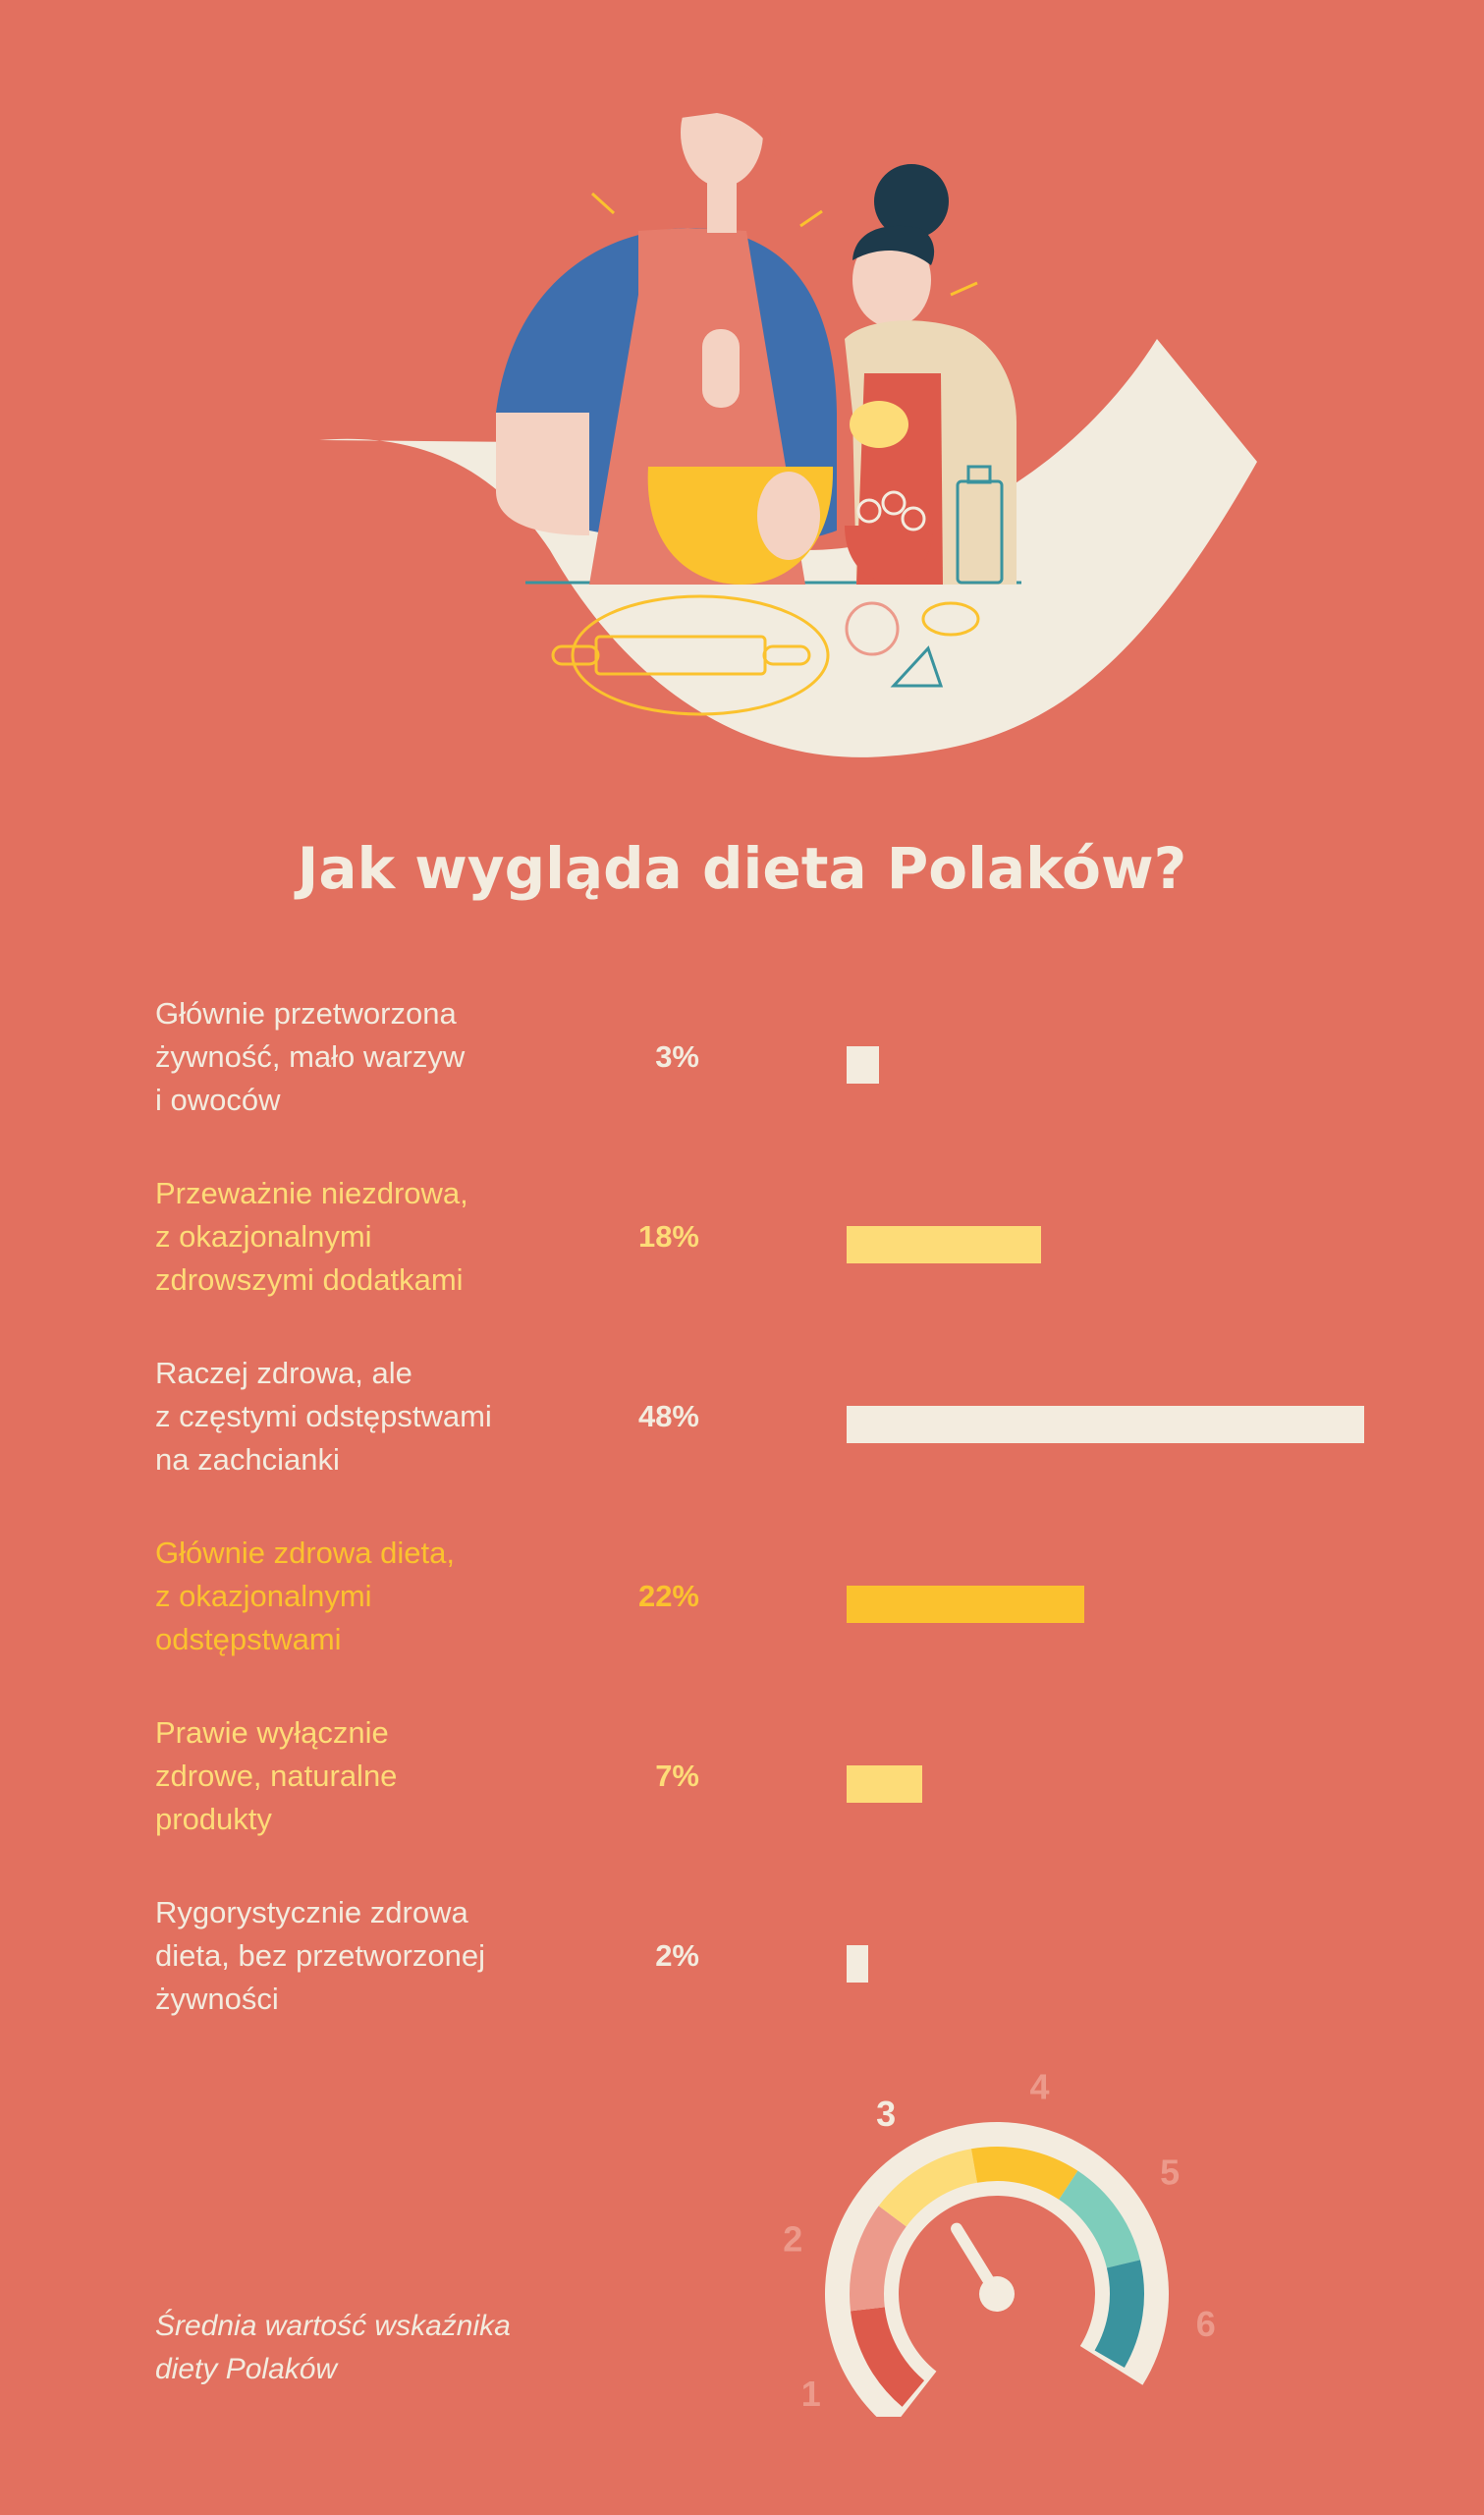 This screenshot has width=1484, height=2515. What do you see at coordinates (1170, 2172) in the screenshot?
I see `gauge-scale-label: 5` at bounding box center [1170, 2172].